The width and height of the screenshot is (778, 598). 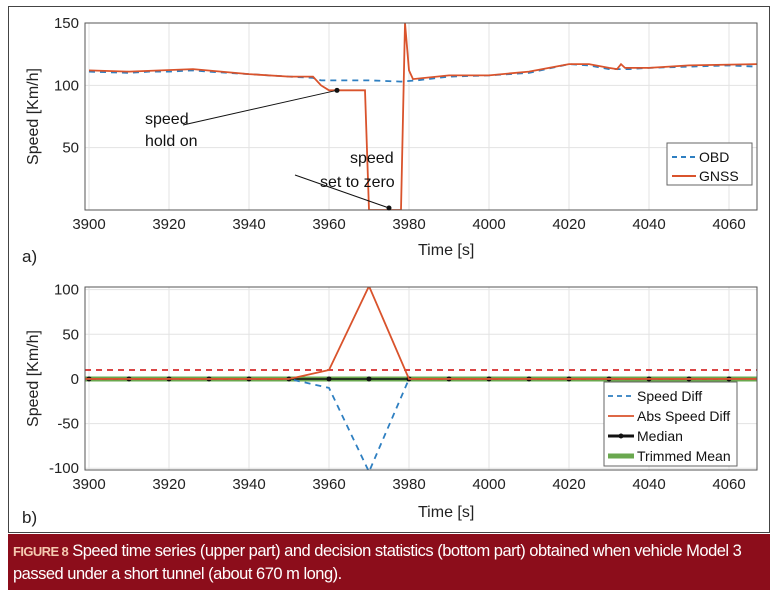 I want to click on panel-label: b), so click(x=29, y=517).